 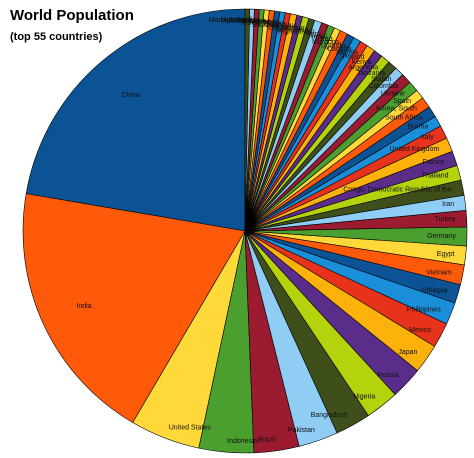 What do you see at coordinates (420, 330) in the screenshot?
I see `slice-label: Mexico` at bounding box center [420, 330].